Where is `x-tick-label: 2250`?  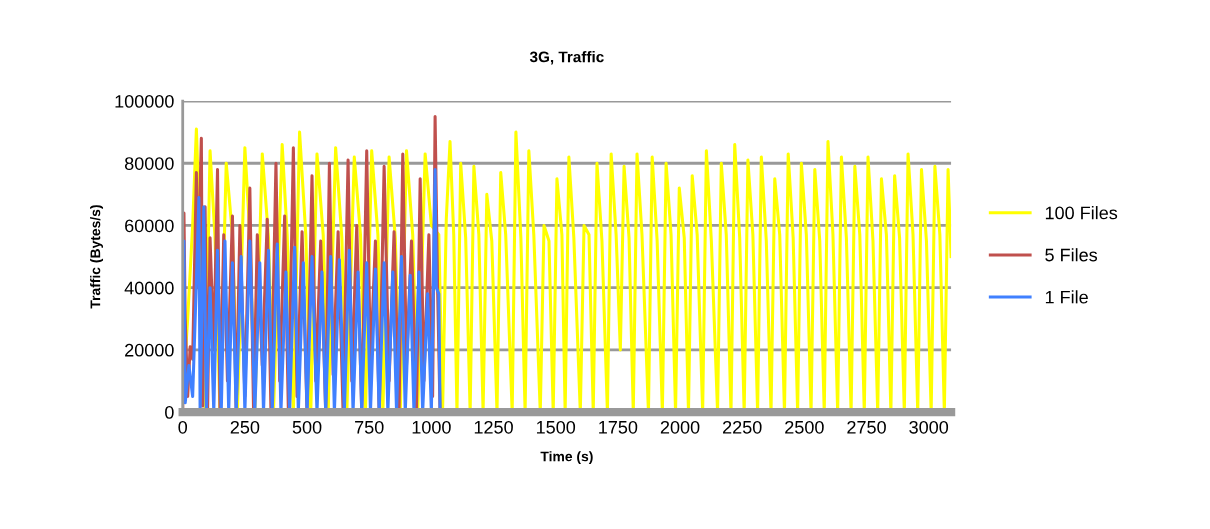
x-tick-label: 2250 is located at coordinates (742, 427).